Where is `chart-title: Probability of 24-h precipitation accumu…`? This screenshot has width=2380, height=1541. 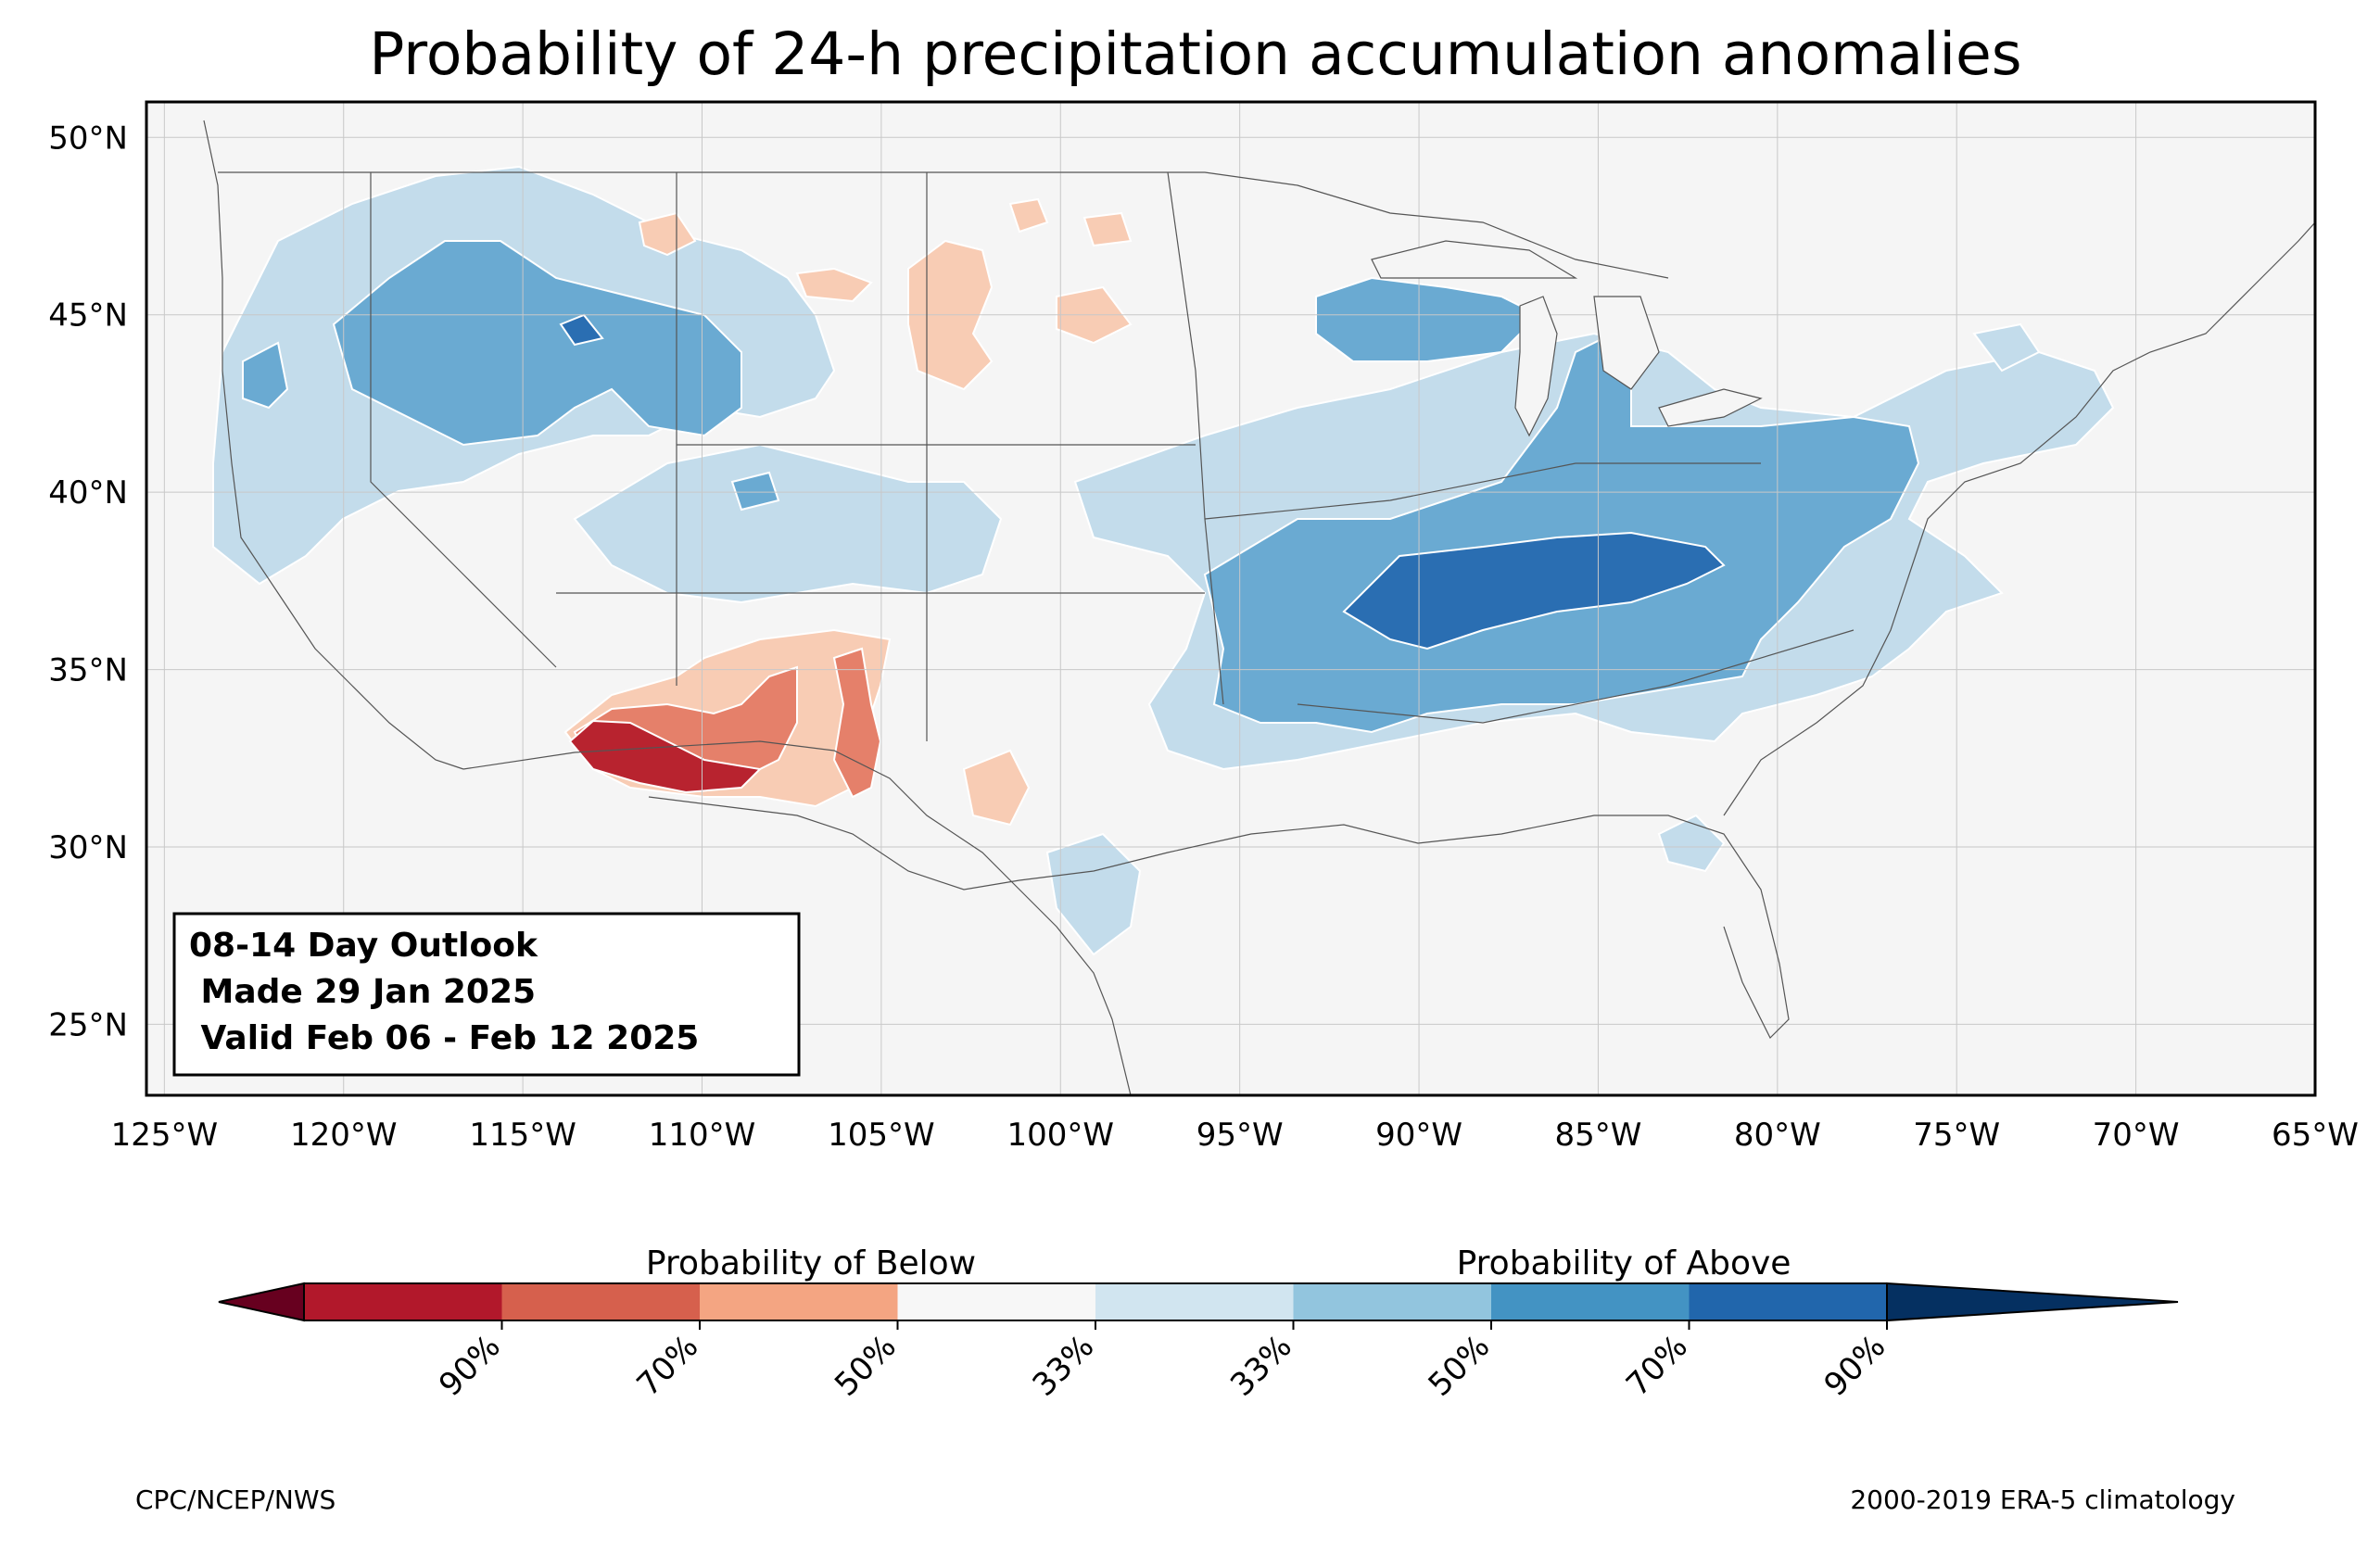 chart-title: Probability of 24-h precipitation accumu… is located at coordinates (1195, 54).